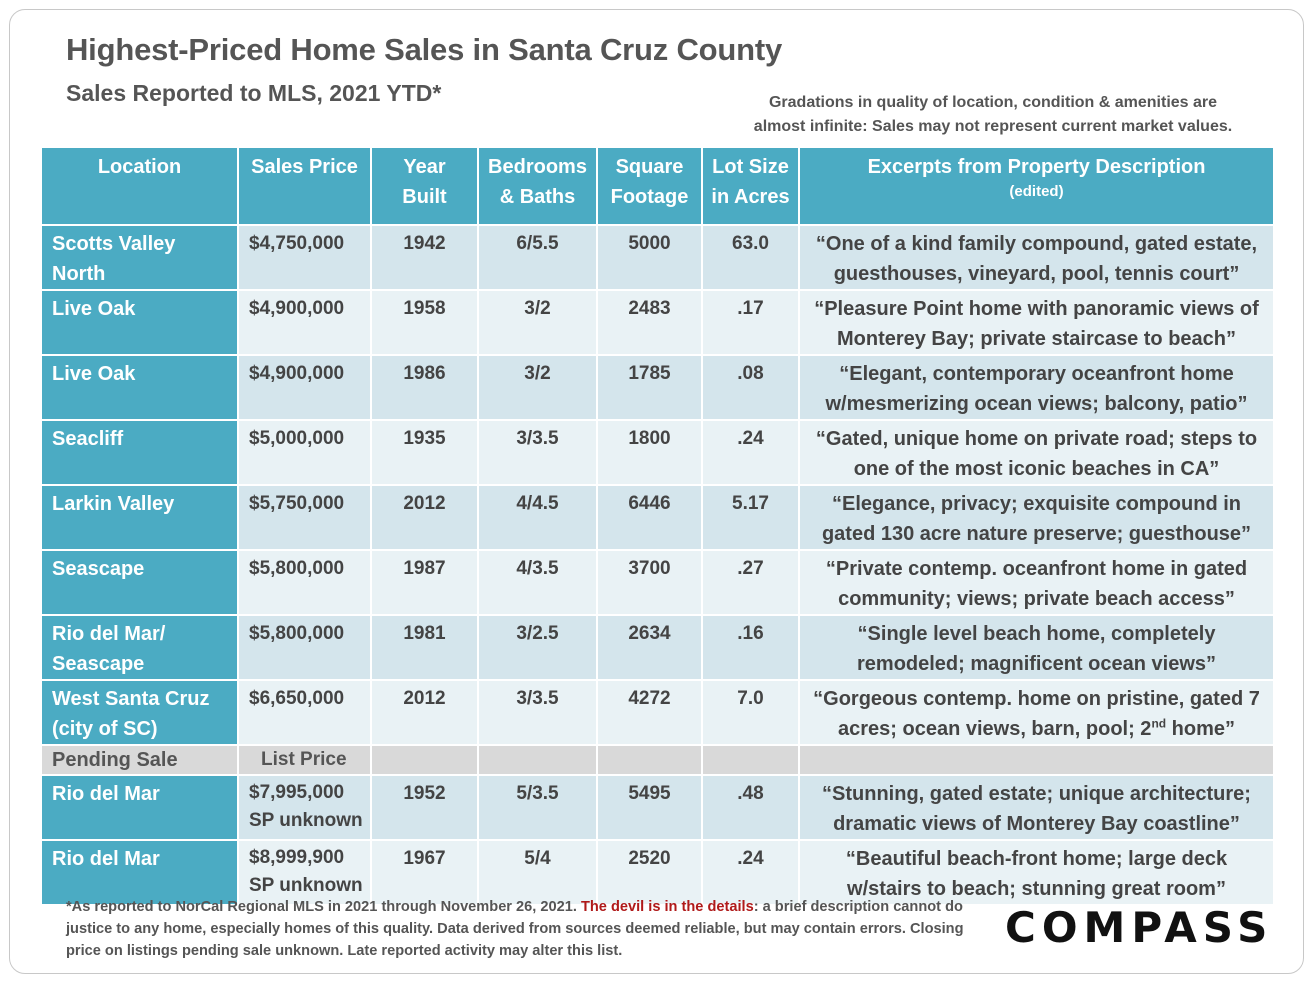 This screenshot has width=1313, height=983. What do you see at coordinates (649, 872) in the screenshot?
I see `cell-sqft: 2520` at bounding box center [649, 872].